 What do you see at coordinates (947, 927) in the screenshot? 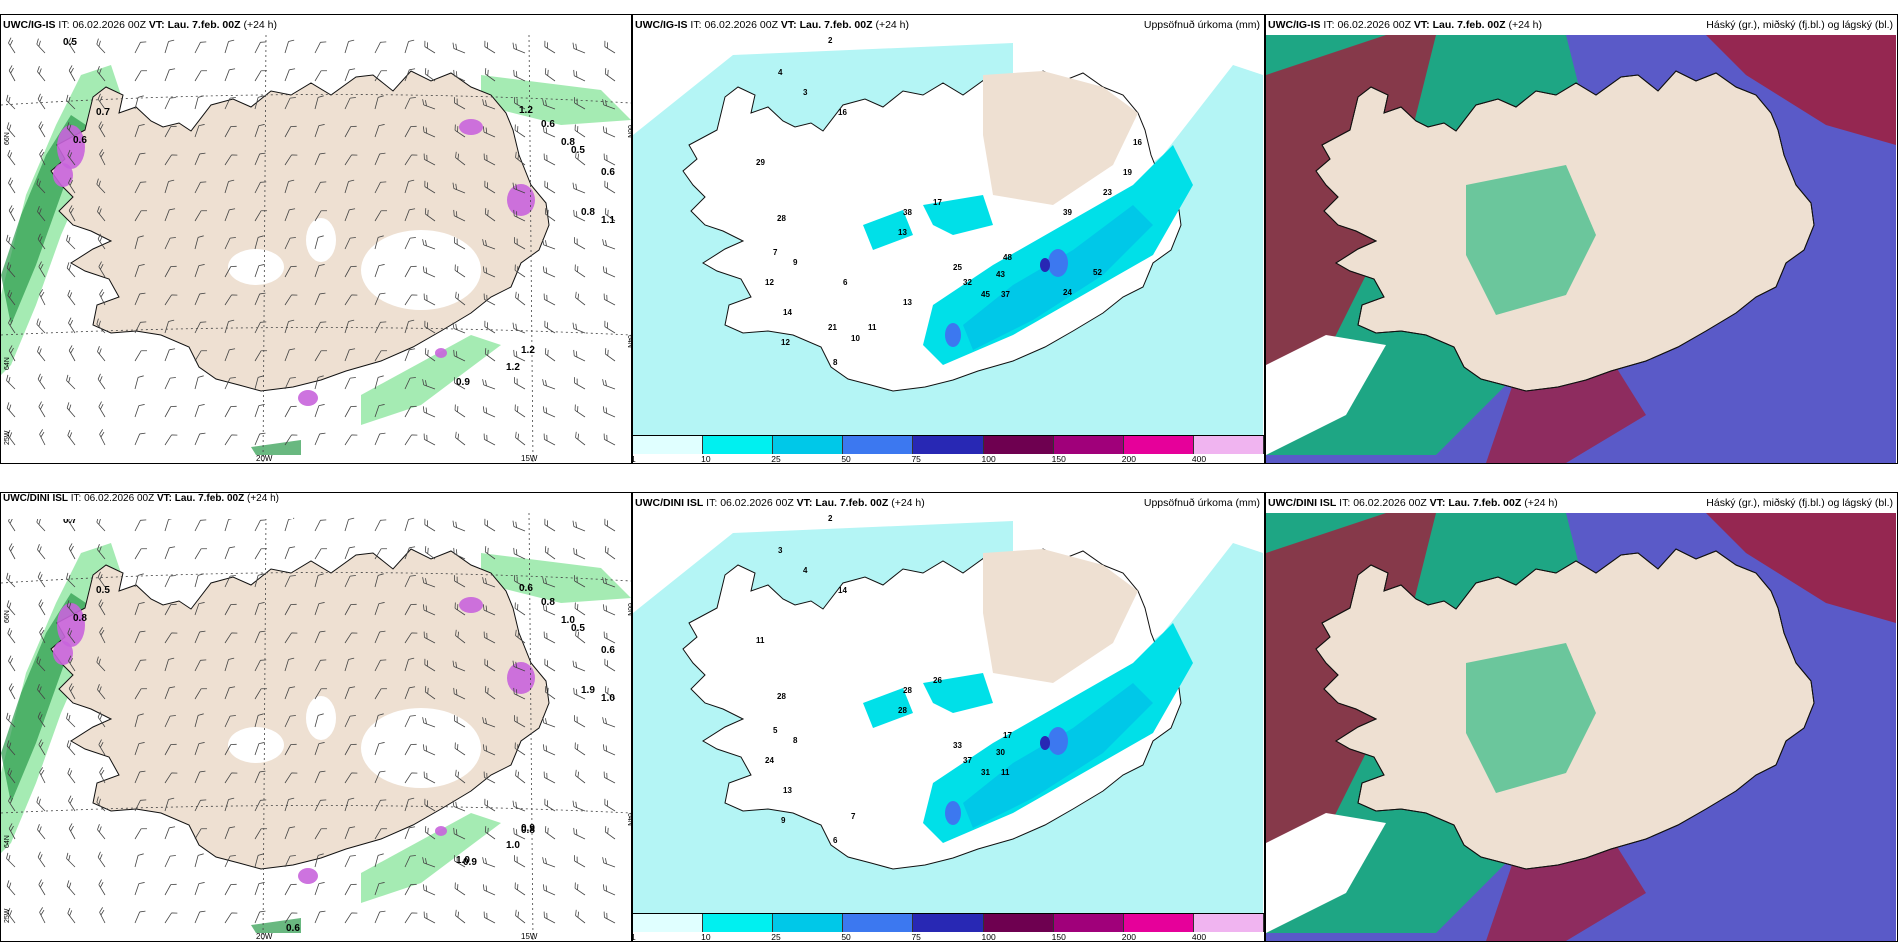
I see `legend-swatch: 75` at bounding box center [947, 927].